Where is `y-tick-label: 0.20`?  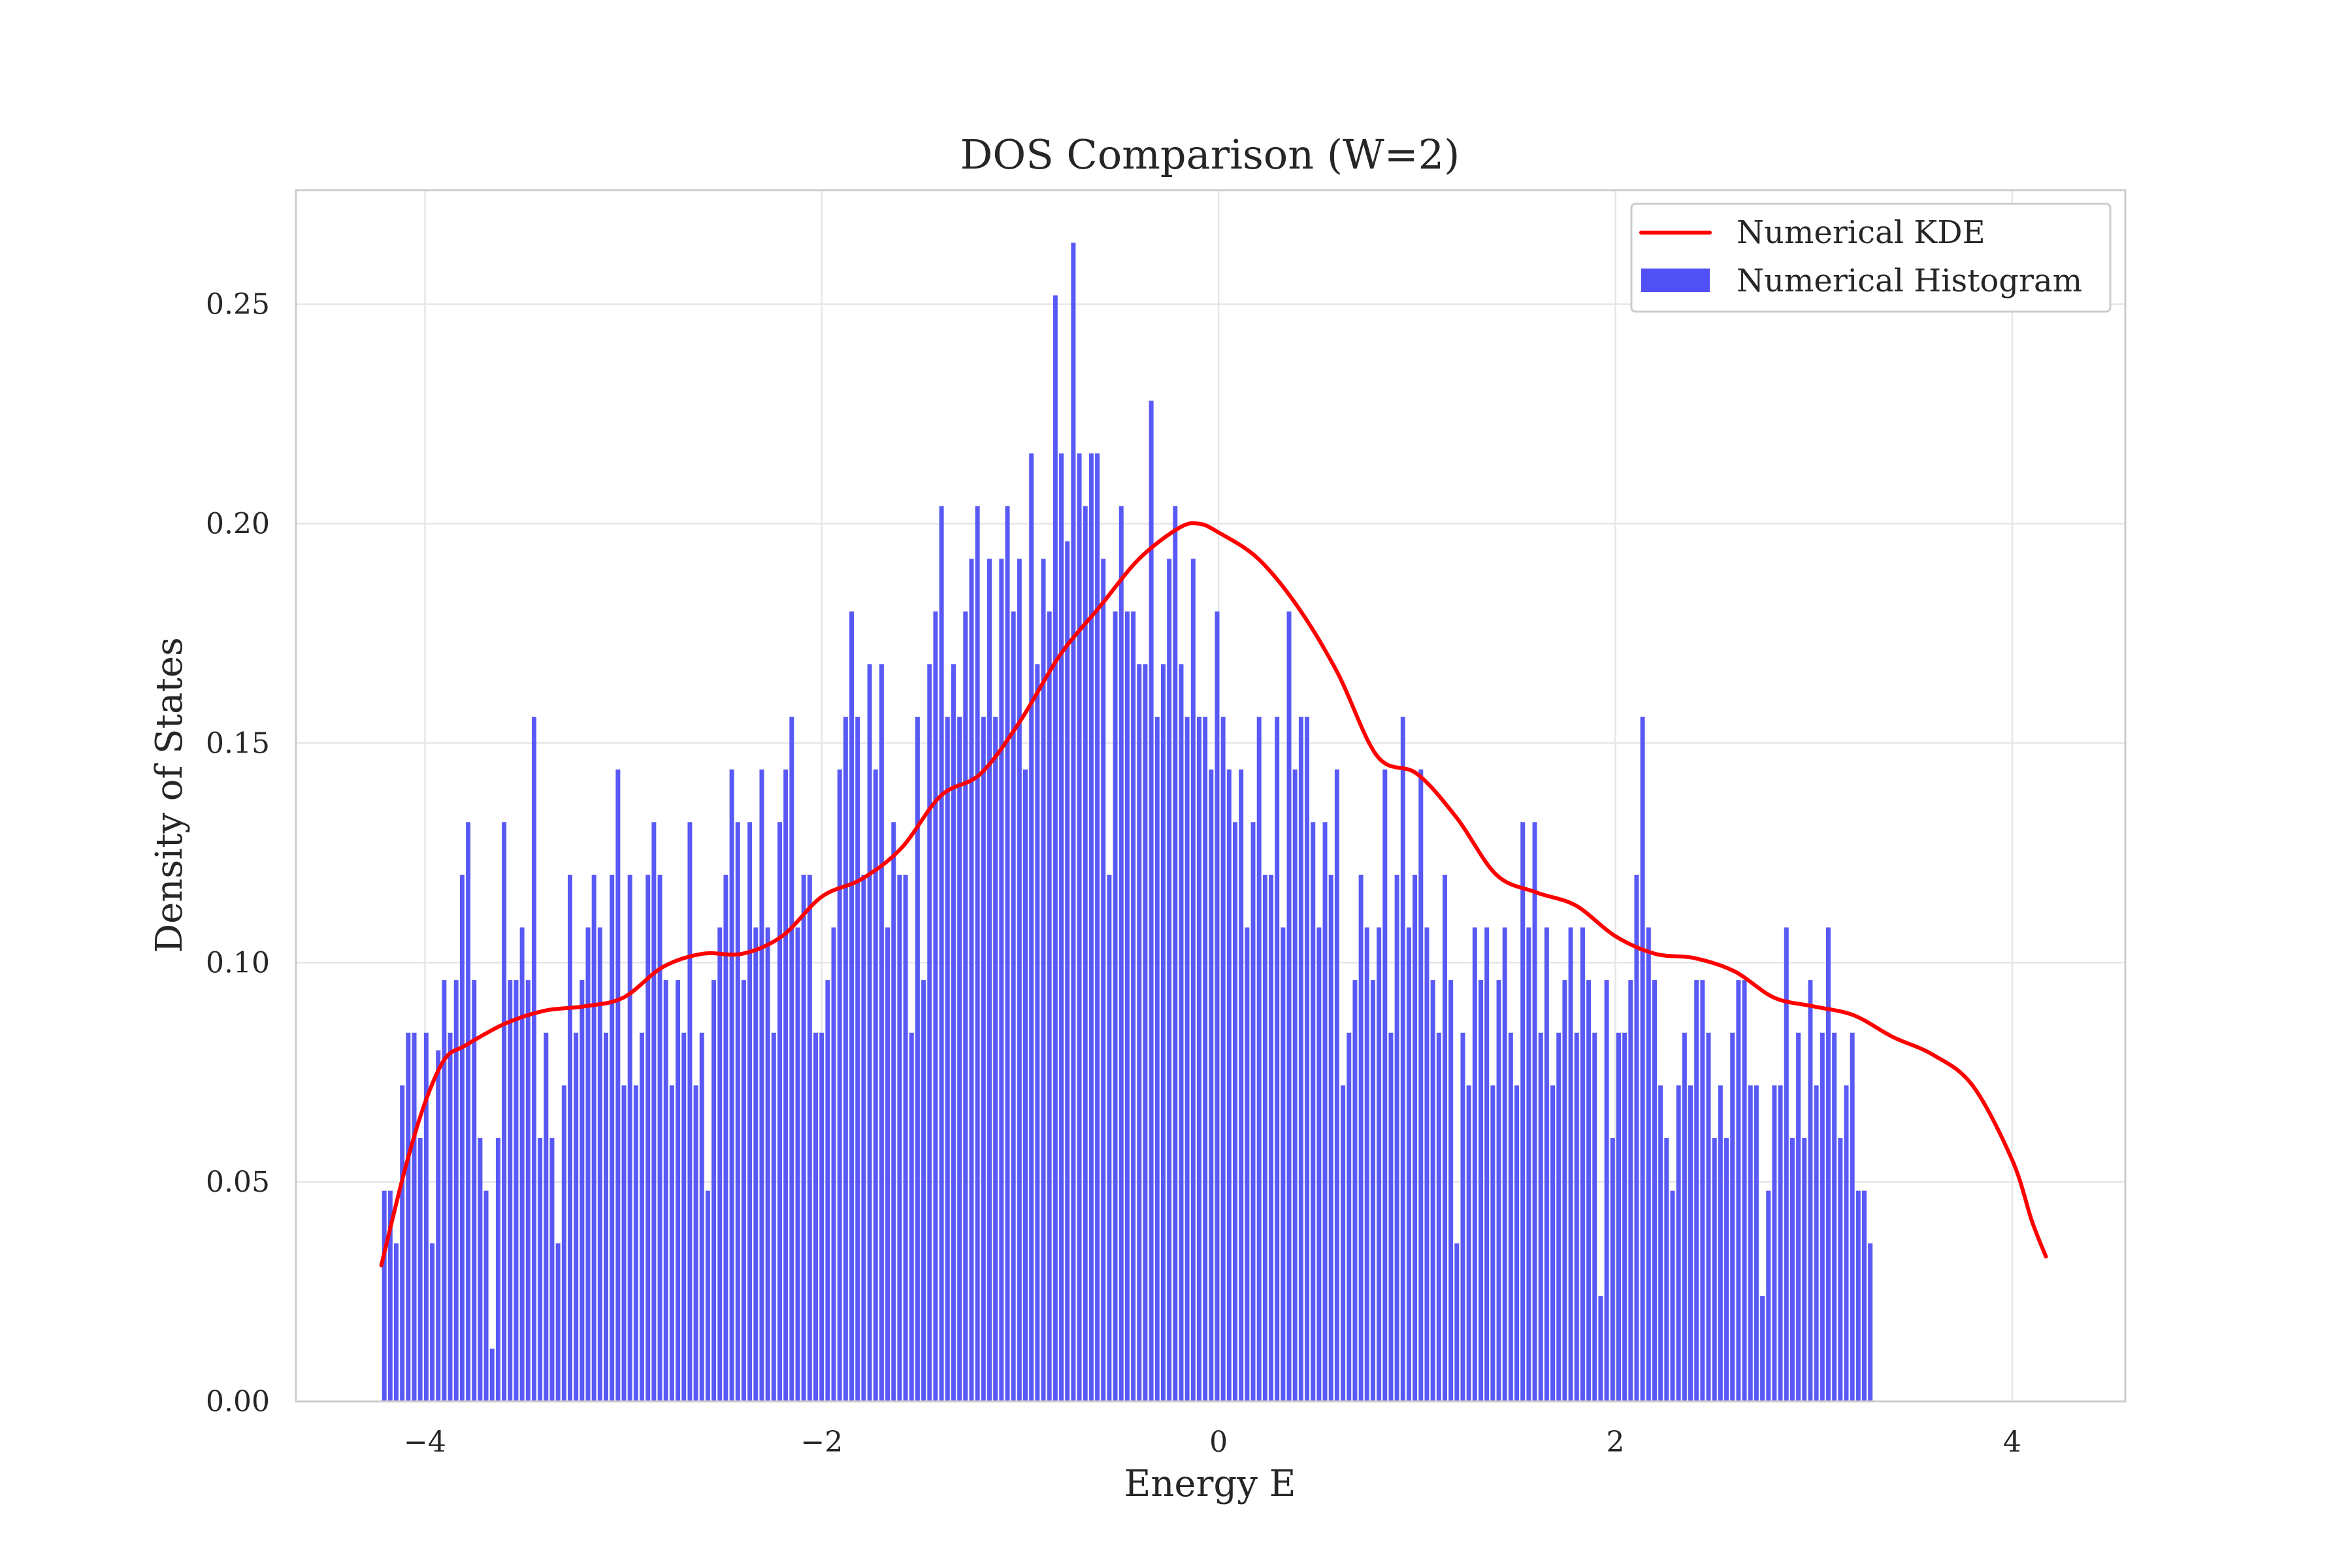
y-tick-label: 0.20 is located at coordinates (238, 524).